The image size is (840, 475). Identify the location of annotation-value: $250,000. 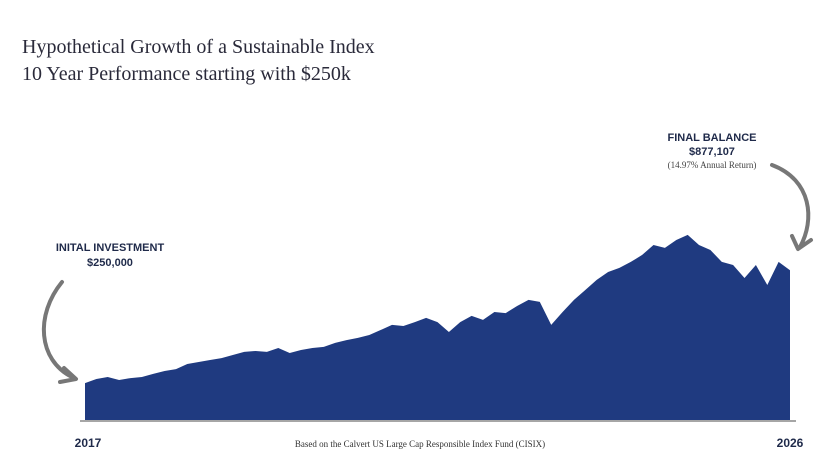
(110, 263).